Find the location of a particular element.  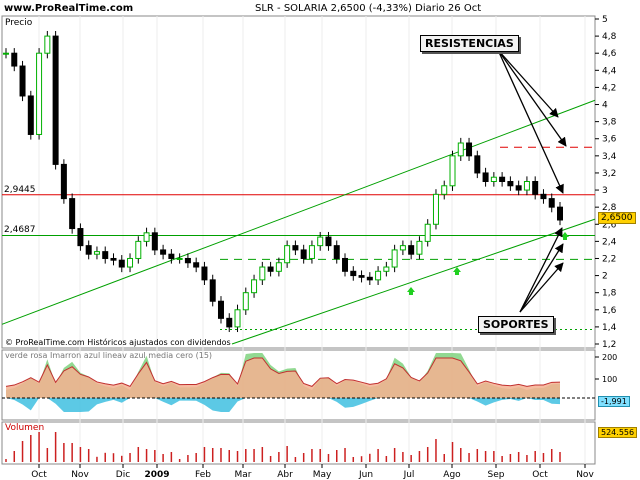

volume-panel is located at coordinates (298, 443).